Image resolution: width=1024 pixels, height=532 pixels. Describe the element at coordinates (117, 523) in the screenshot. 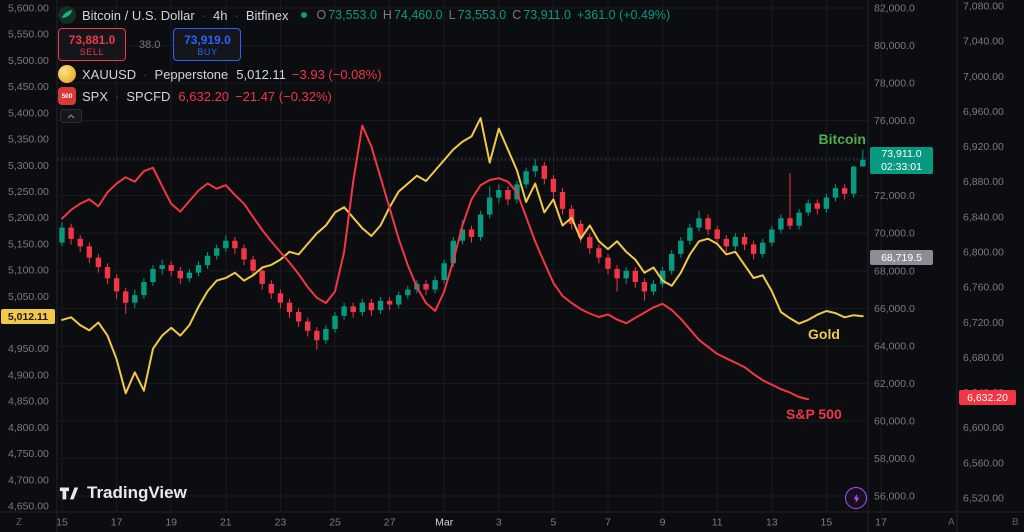

I see `svg-text: 17` at that location.